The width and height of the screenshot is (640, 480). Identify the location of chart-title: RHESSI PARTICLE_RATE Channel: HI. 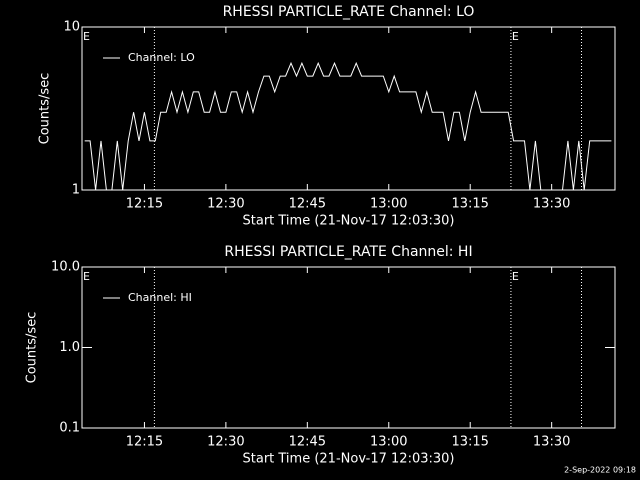
(348, 252).